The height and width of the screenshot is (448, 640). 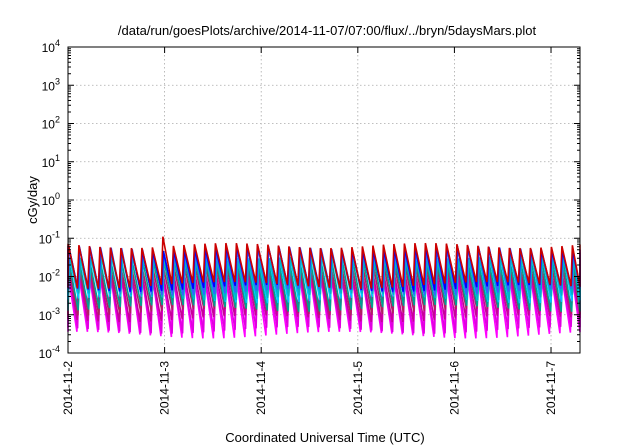 I want to click on y-tick-label: 10³, so click(x=51, y=84).